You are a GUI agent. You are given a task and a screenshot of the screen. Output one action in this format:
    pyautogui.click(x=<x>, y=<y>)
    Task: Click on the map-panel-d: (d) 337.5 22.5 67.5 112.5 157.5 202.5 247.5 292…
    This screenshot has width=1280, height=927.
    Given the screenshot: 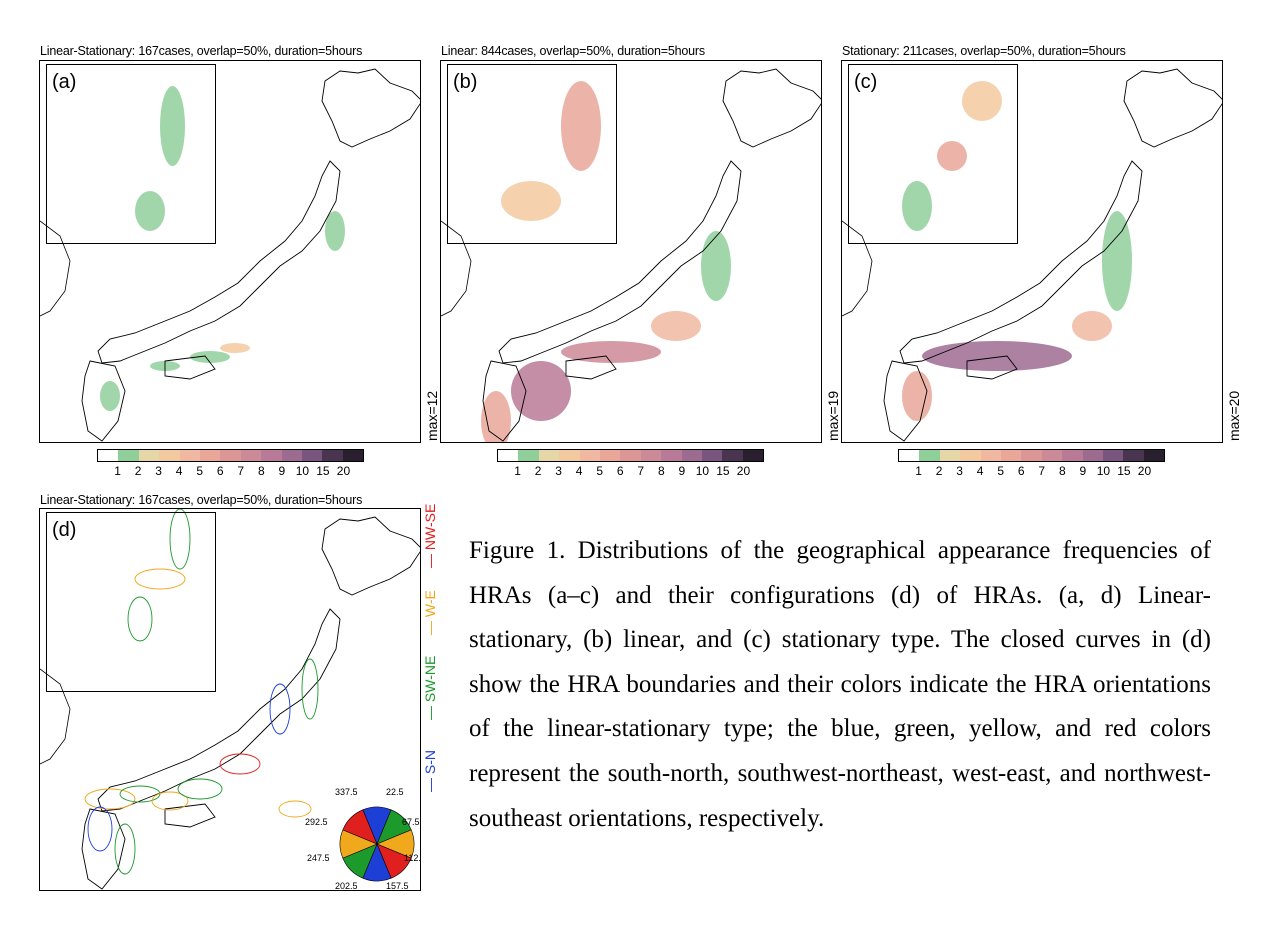 What is the action you would take?
    pyautogui.click(x=230, y=699)
    